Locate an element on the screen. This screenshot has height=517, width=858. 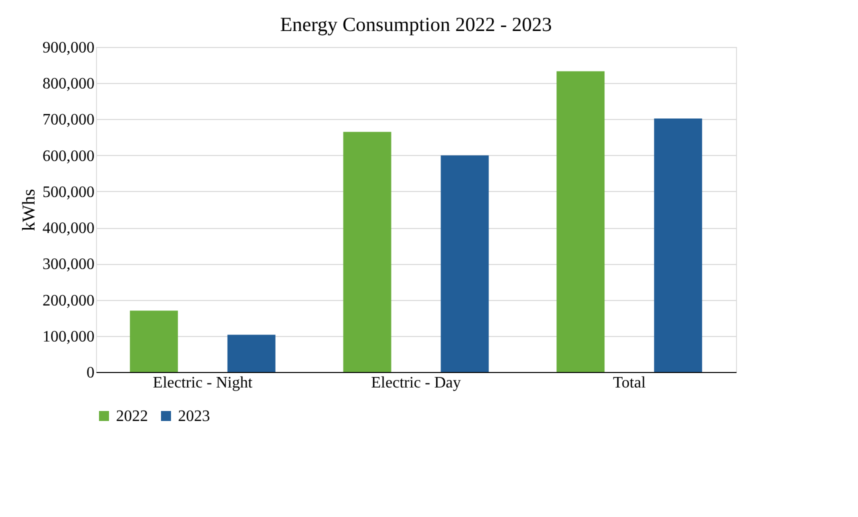
legend-label: 2022 is located at coordinates (132, 416).